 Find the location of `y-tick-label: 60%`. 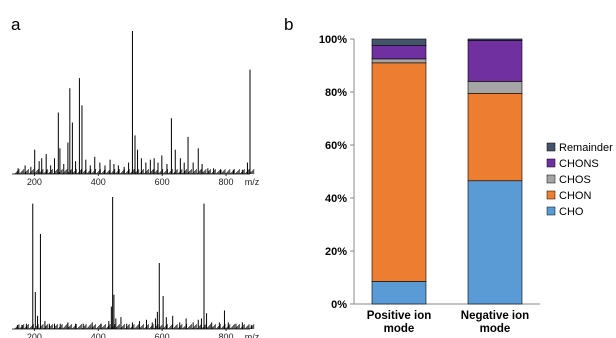

y-tick-label: 60% is located at coordinates (336, 146).